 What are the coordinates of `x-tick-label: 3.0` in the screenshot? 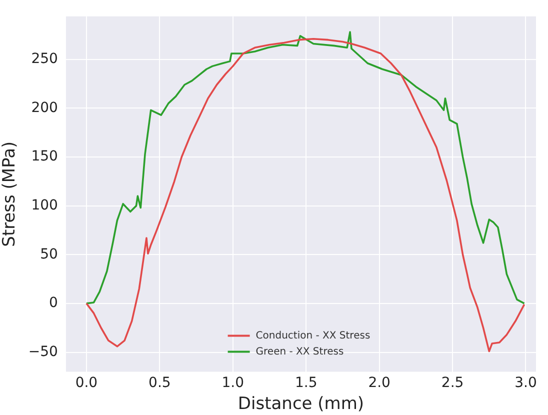 It's located at (525, 382).